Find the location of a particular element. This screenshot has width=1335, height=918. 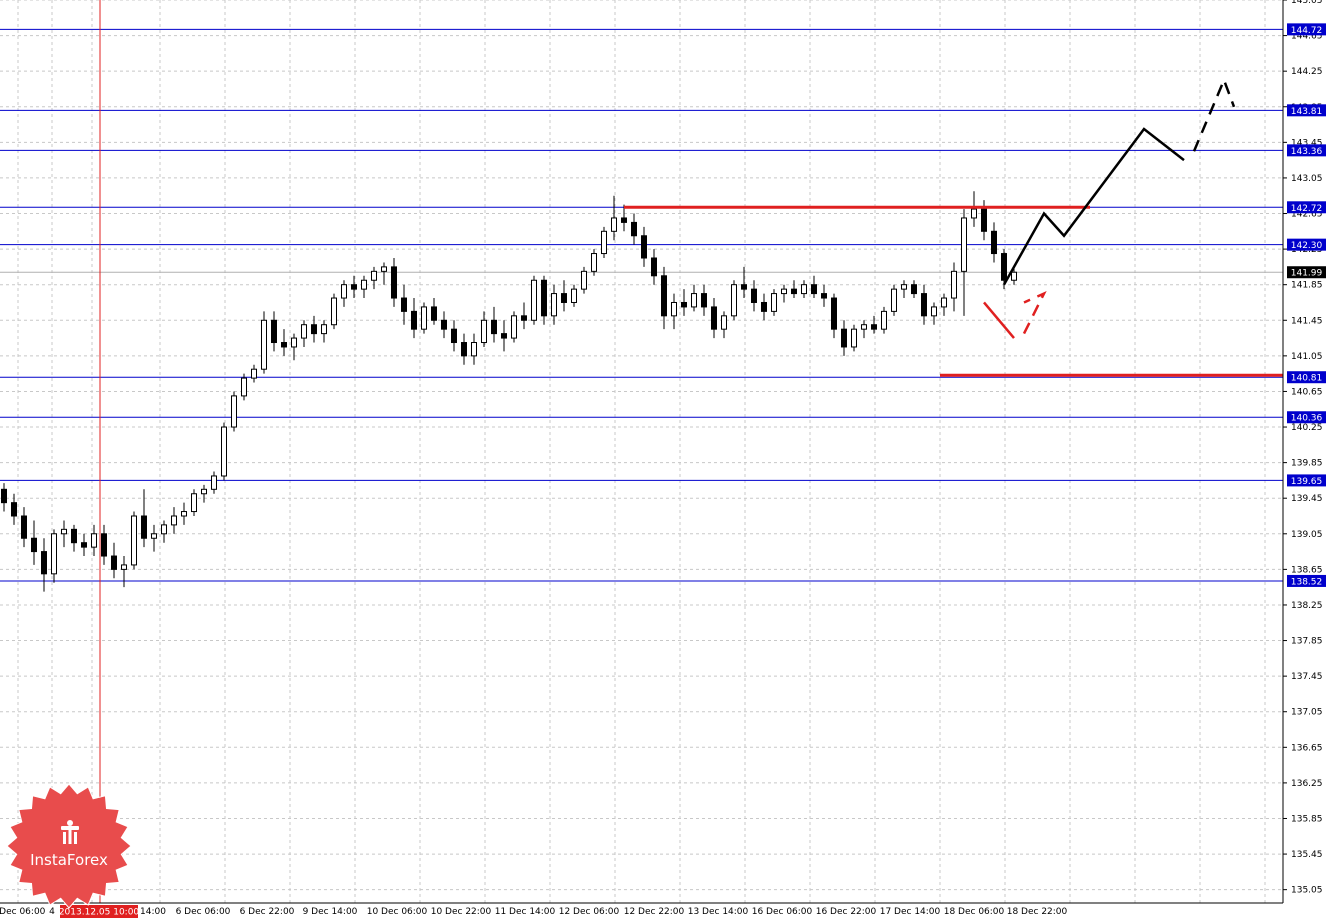

price-tick-label: 141.85 is located at coordinates (1307, 286).